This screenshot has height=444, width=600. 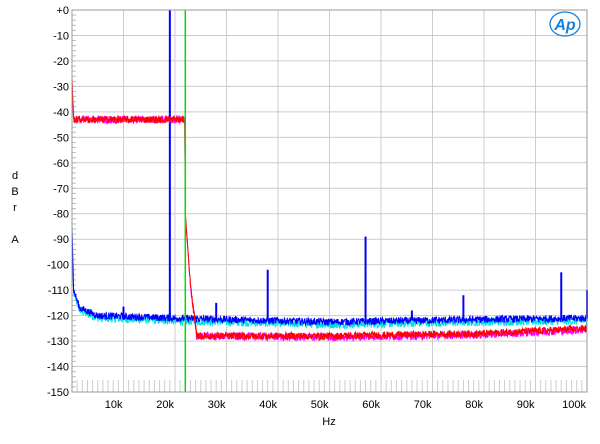 What do you see at coordinates (58, 266) in the screenshot?
I see `y-tick-label: -100` at bounding box center [58, 266].